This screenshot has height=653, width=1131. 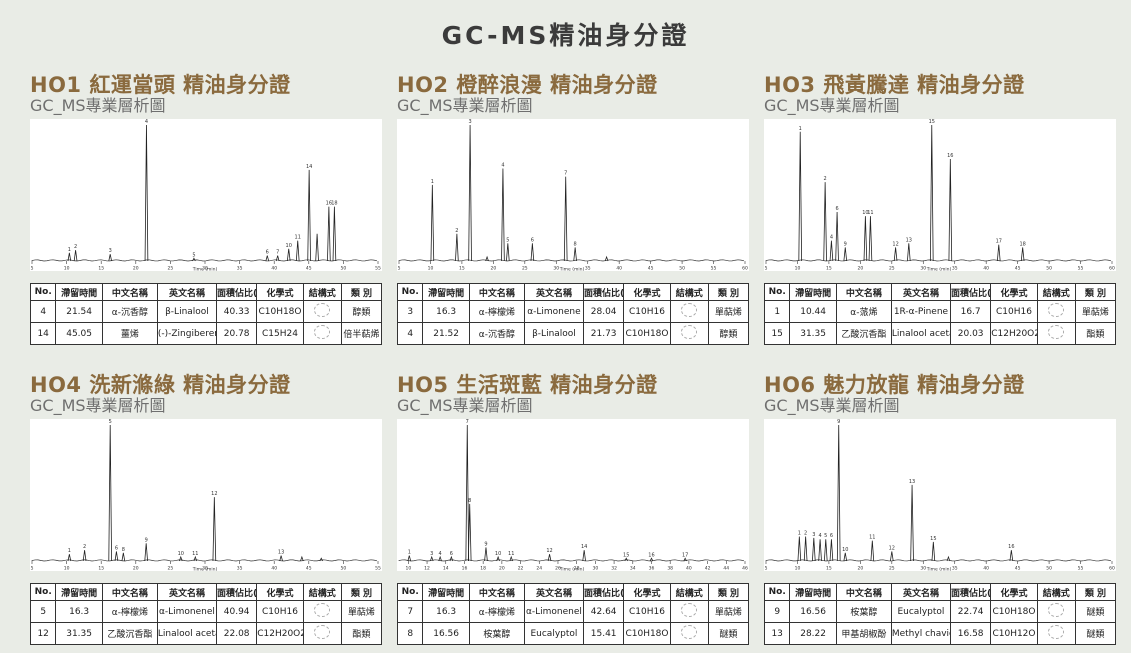 I want to click on peak-label: 9, so click(x=845, y=244).